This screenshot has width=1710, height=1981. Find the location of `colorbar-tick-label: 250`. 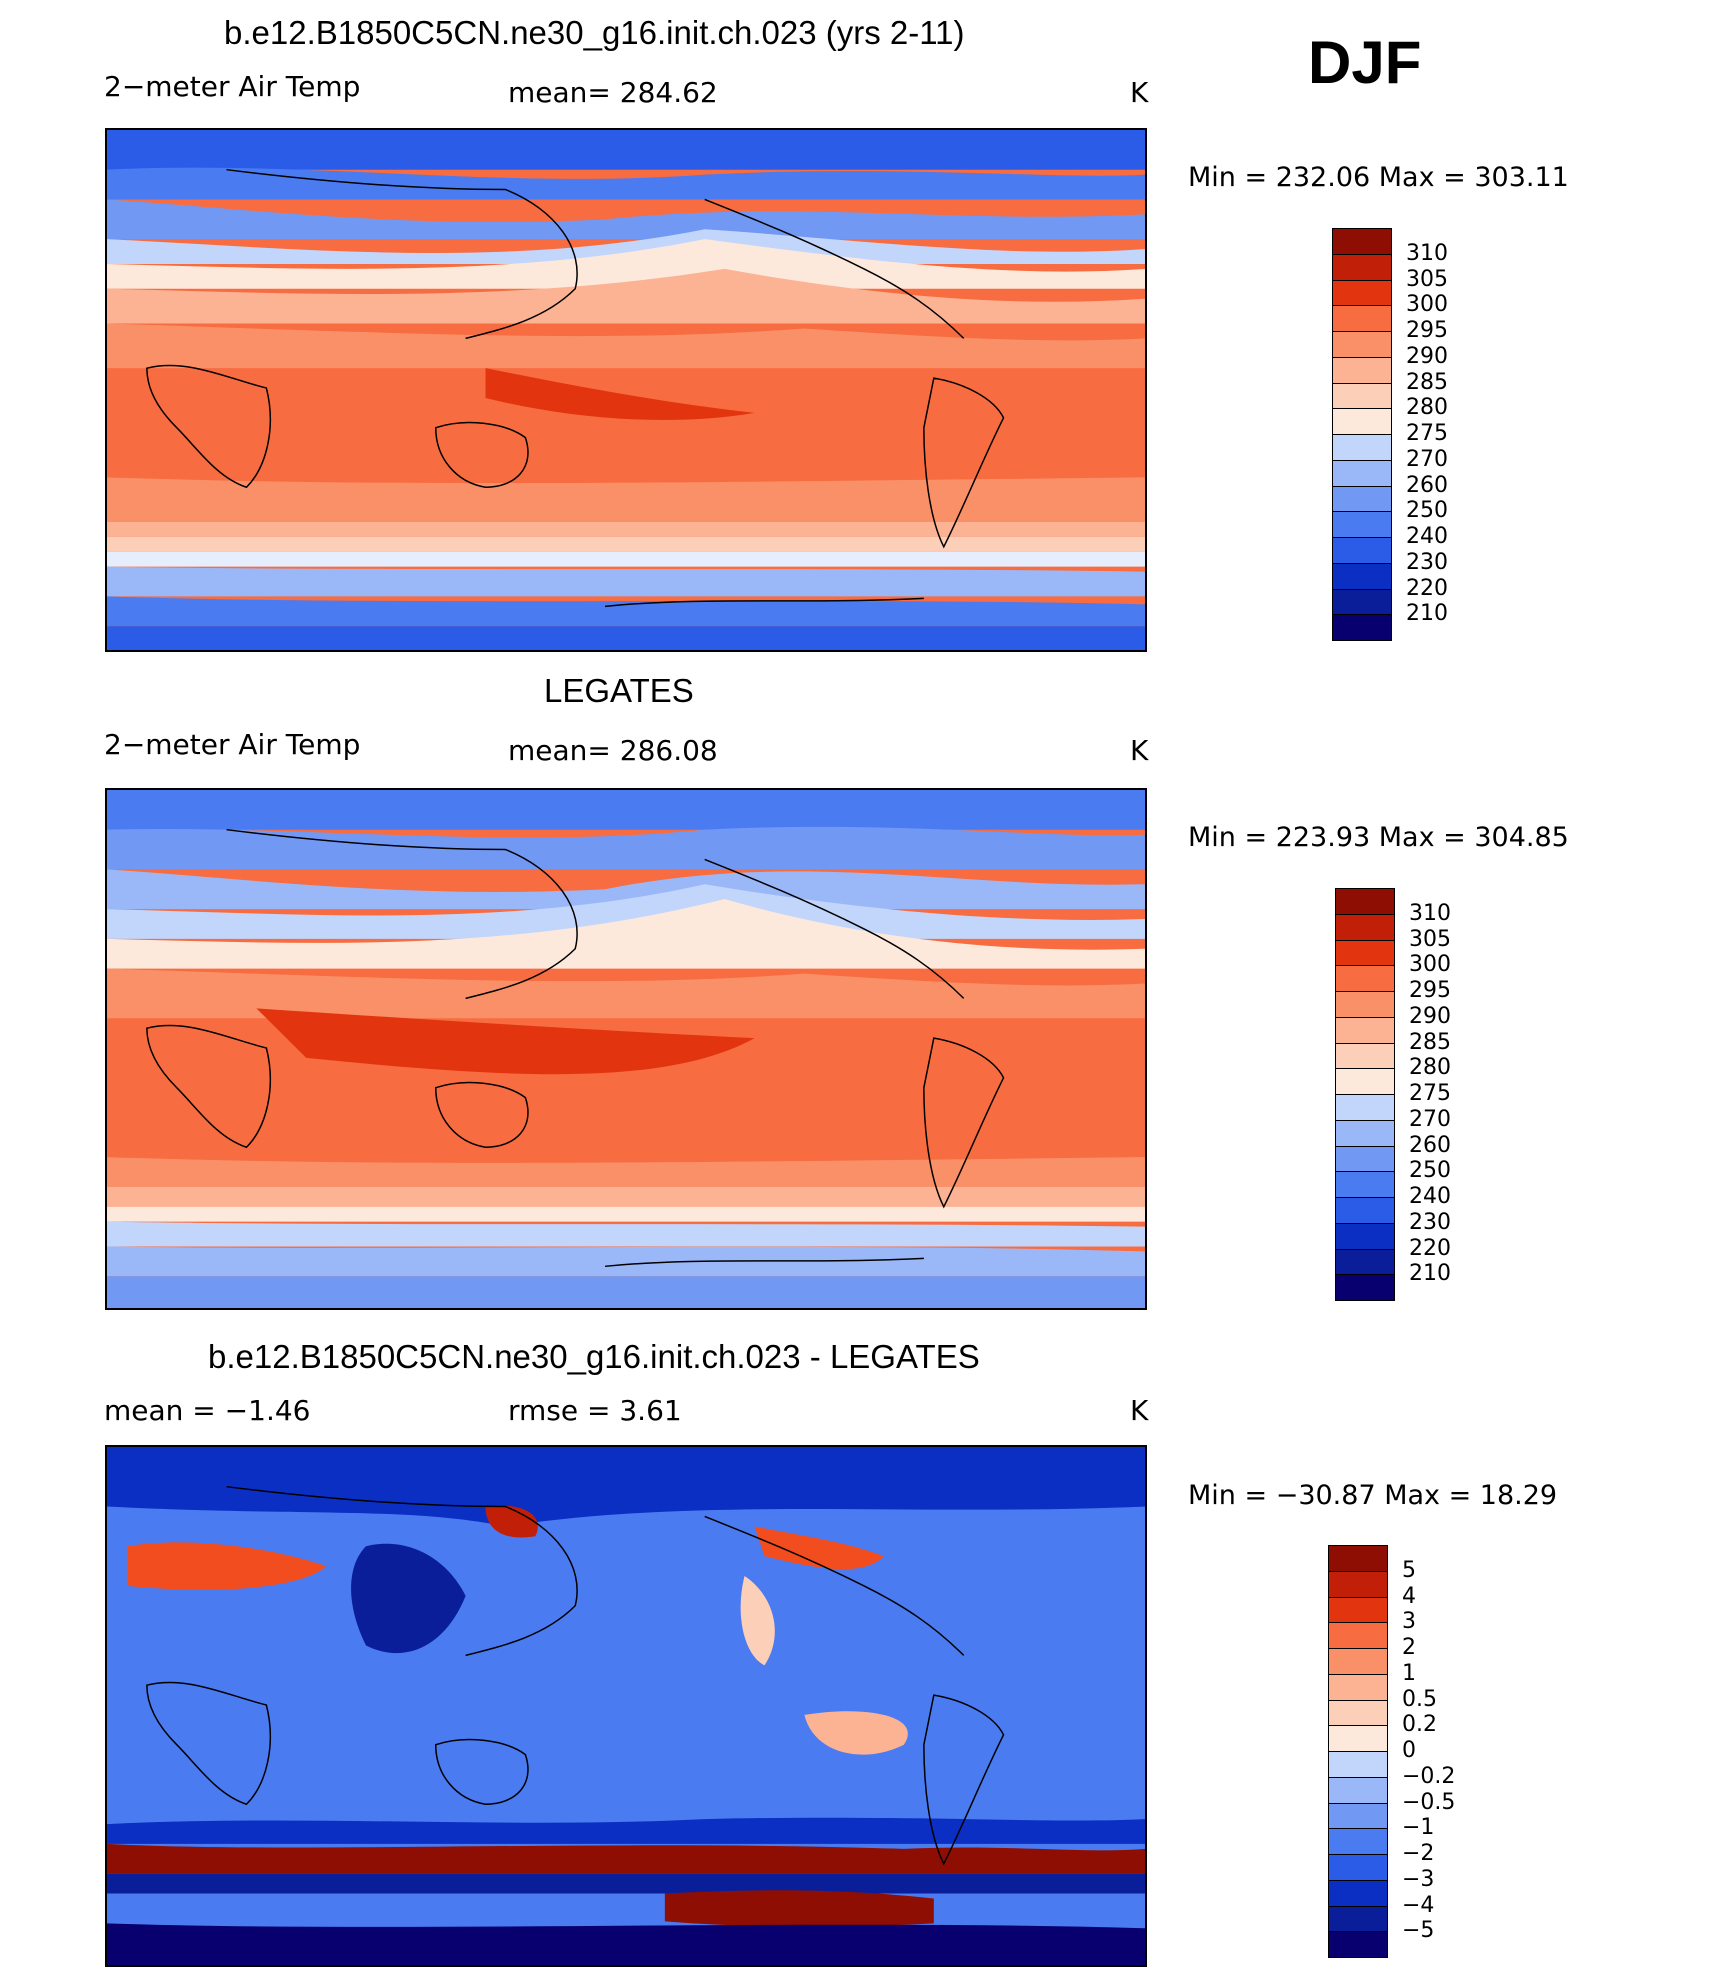

colorbar-tick-label: 250 is located at coordinates (1430, 1171).